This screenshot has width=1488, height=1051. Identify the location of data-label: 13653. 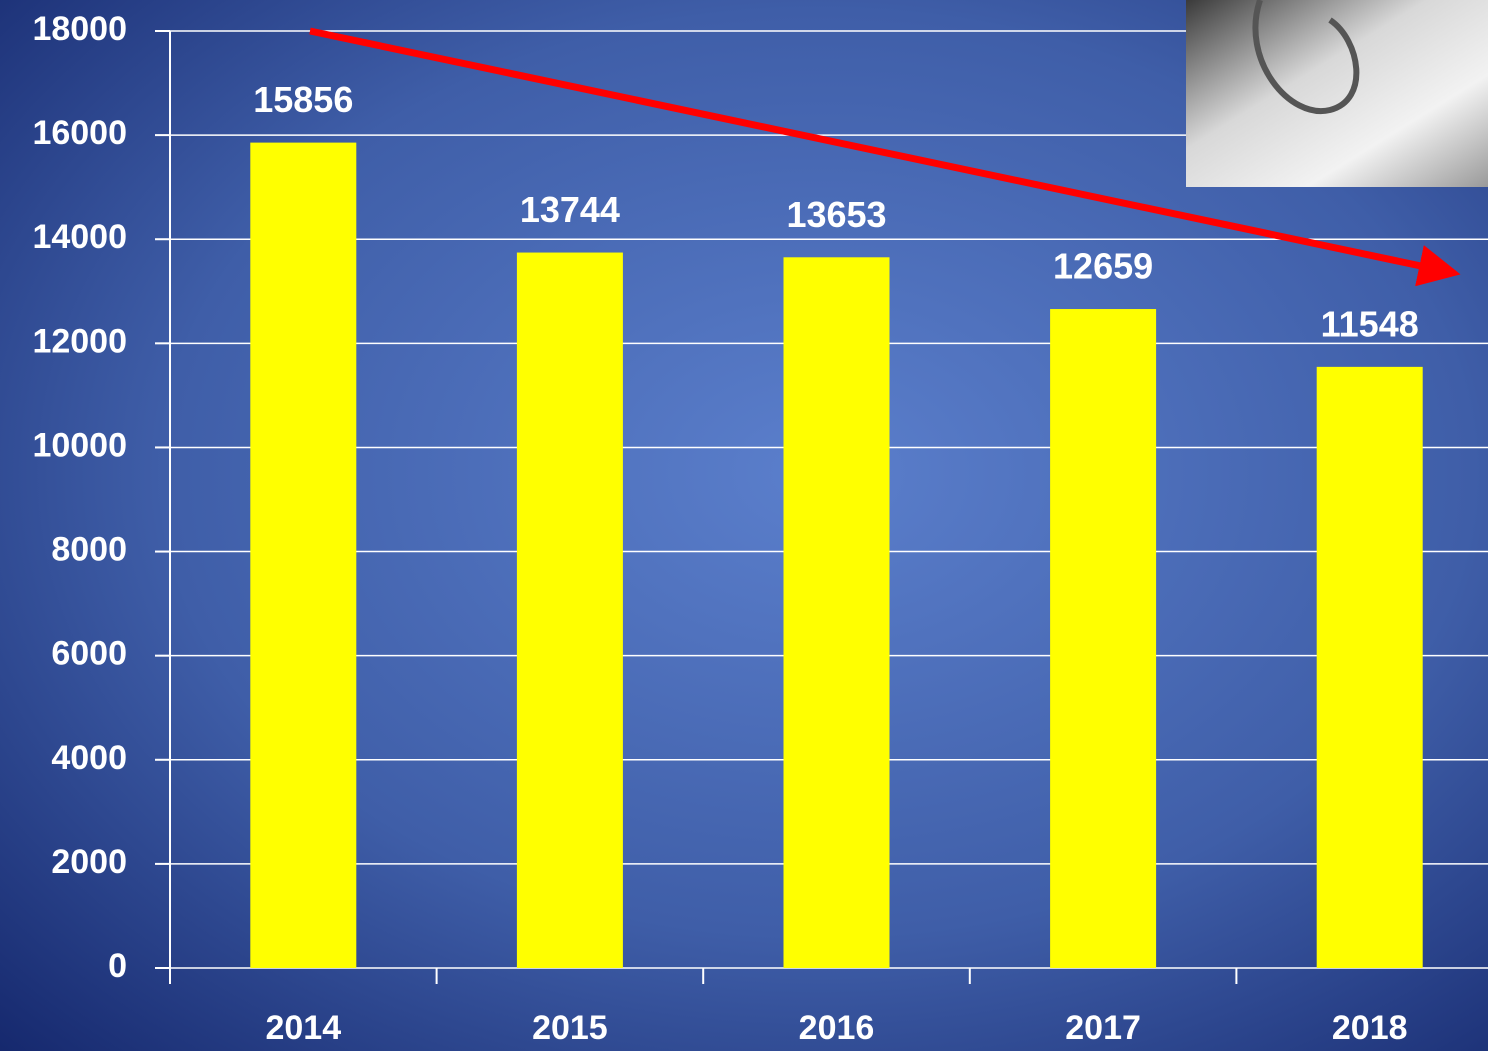
(836, 214).